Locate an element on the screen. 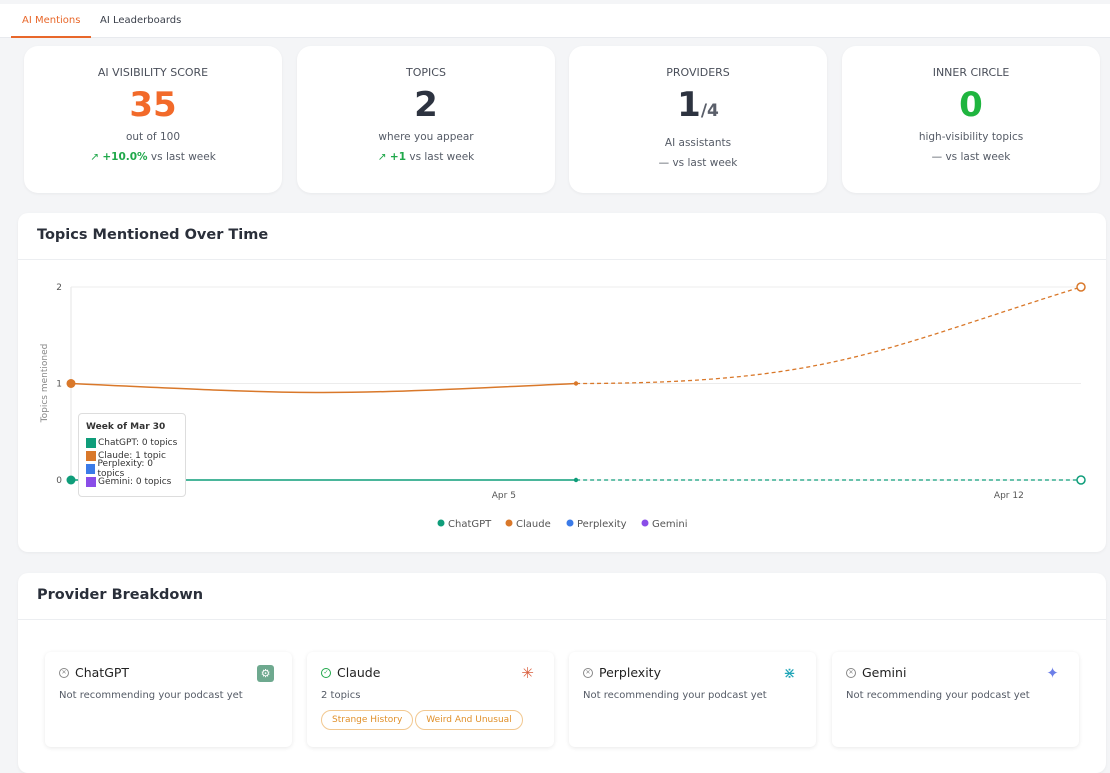 The height and width of the screenshot is (773, 1110). tooltip-row: Perplexity: 0 topics is located at coordinates (132, 469).